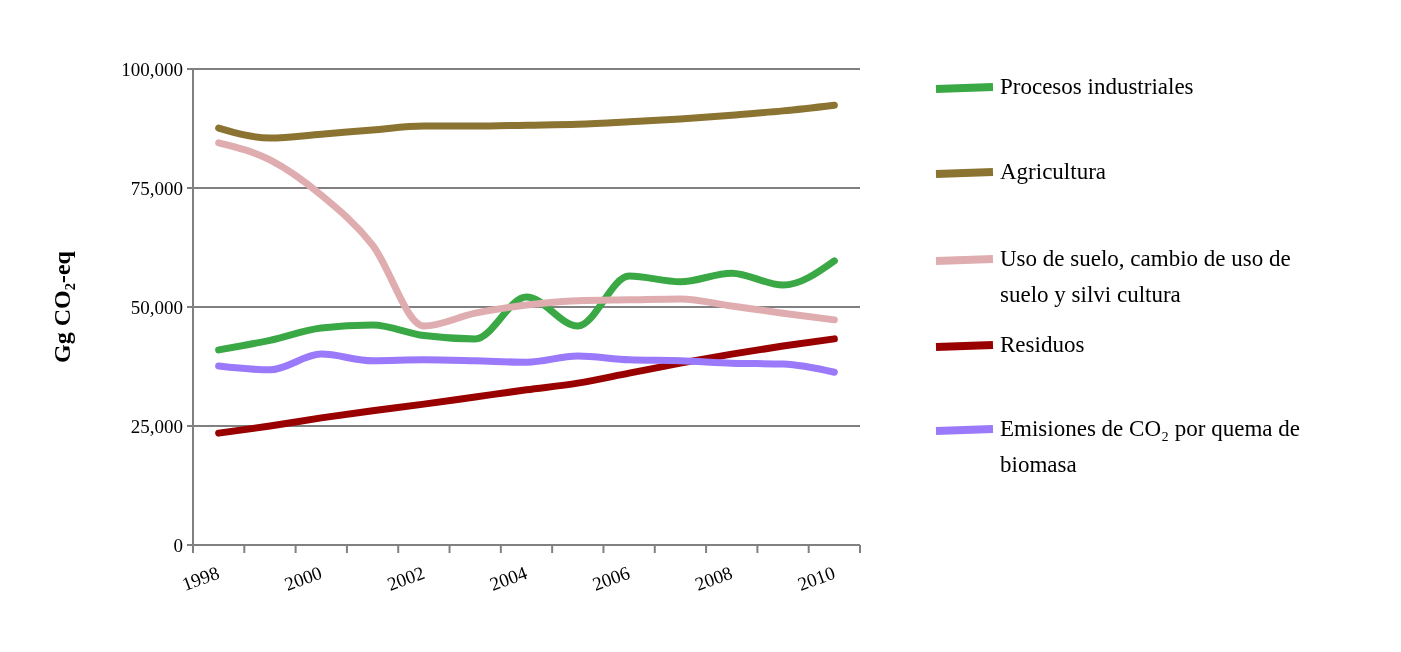 This screenshot has width=1401, height=652. What do you see at coordinates (156, 426) in the screenshot?
I see `y-tick-label: 25,000` at bounding box center [156, 426].